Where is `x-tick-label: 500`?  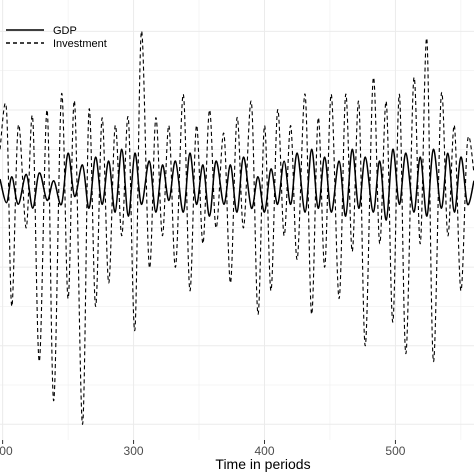 x-tick-label: 500 is located at coordinates (395, 451).